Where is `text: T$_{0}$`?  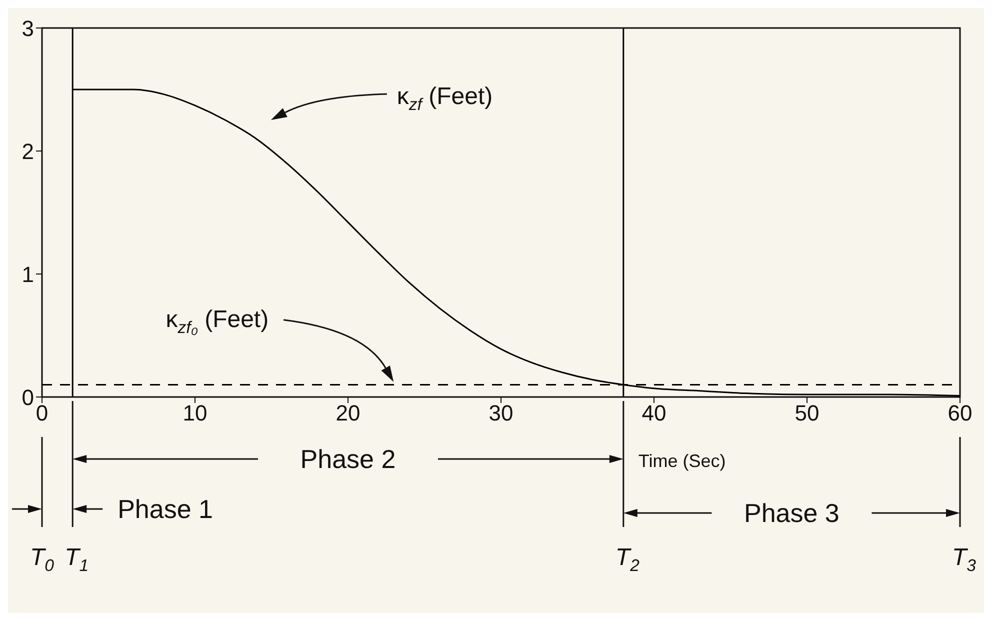 text: T$_{0}$ is located at coordinates (42, 559).